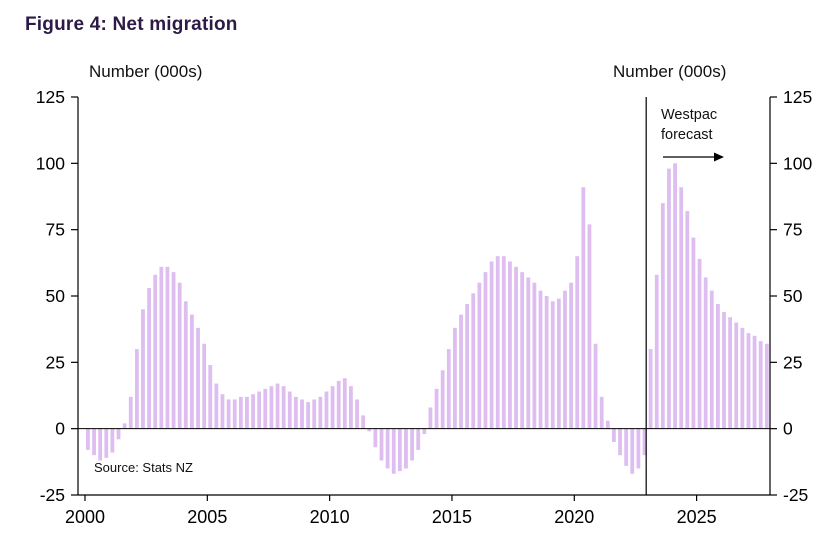  I want to click on right-y-tick-label: 25, so click(792, 362).